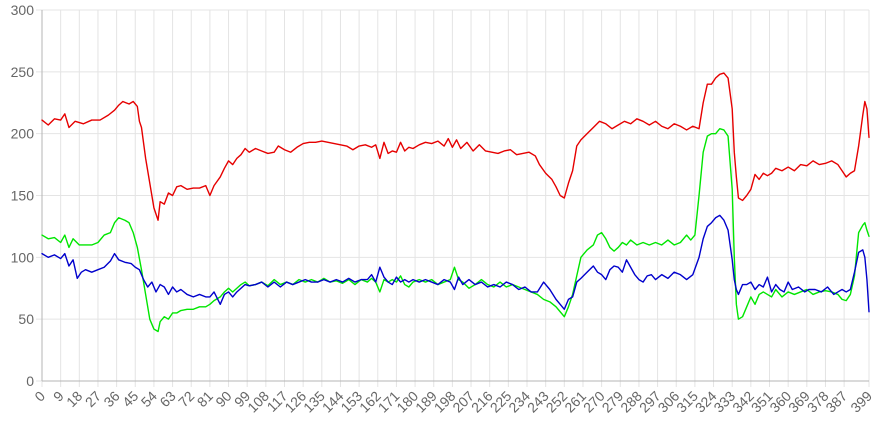 The height and width of the screenshot is (440, 880). I want to click on x-tick-label: 387, so click(836, 402).